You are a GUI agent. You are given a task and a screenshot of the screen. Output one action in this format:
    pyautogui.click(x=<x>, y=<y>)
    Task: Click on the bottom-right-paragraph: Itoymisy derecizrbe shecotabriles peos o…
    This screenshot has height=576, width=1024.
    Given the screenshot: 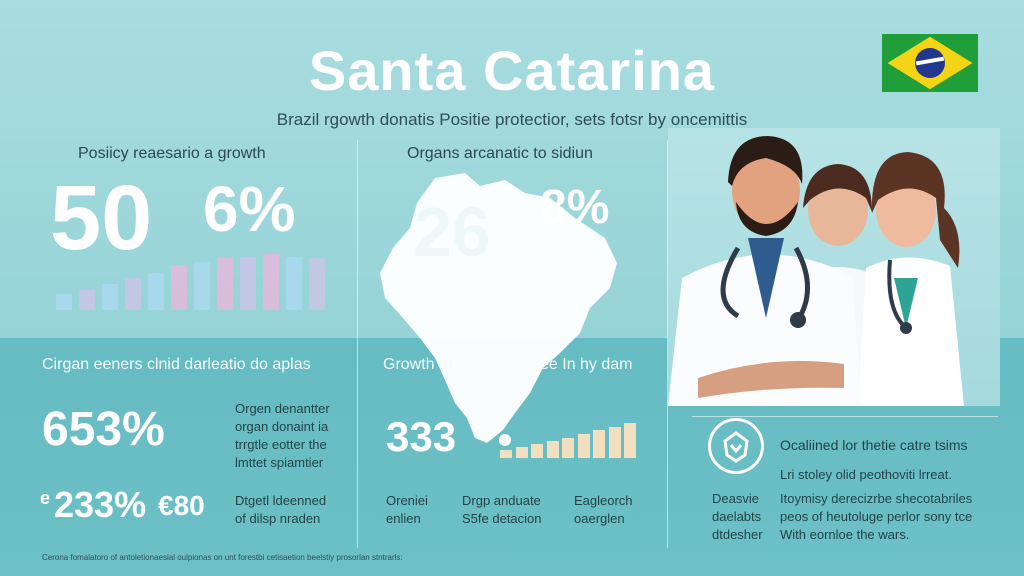 What is the action you would take?
    pyautogui.click(x=876, y=516)
    